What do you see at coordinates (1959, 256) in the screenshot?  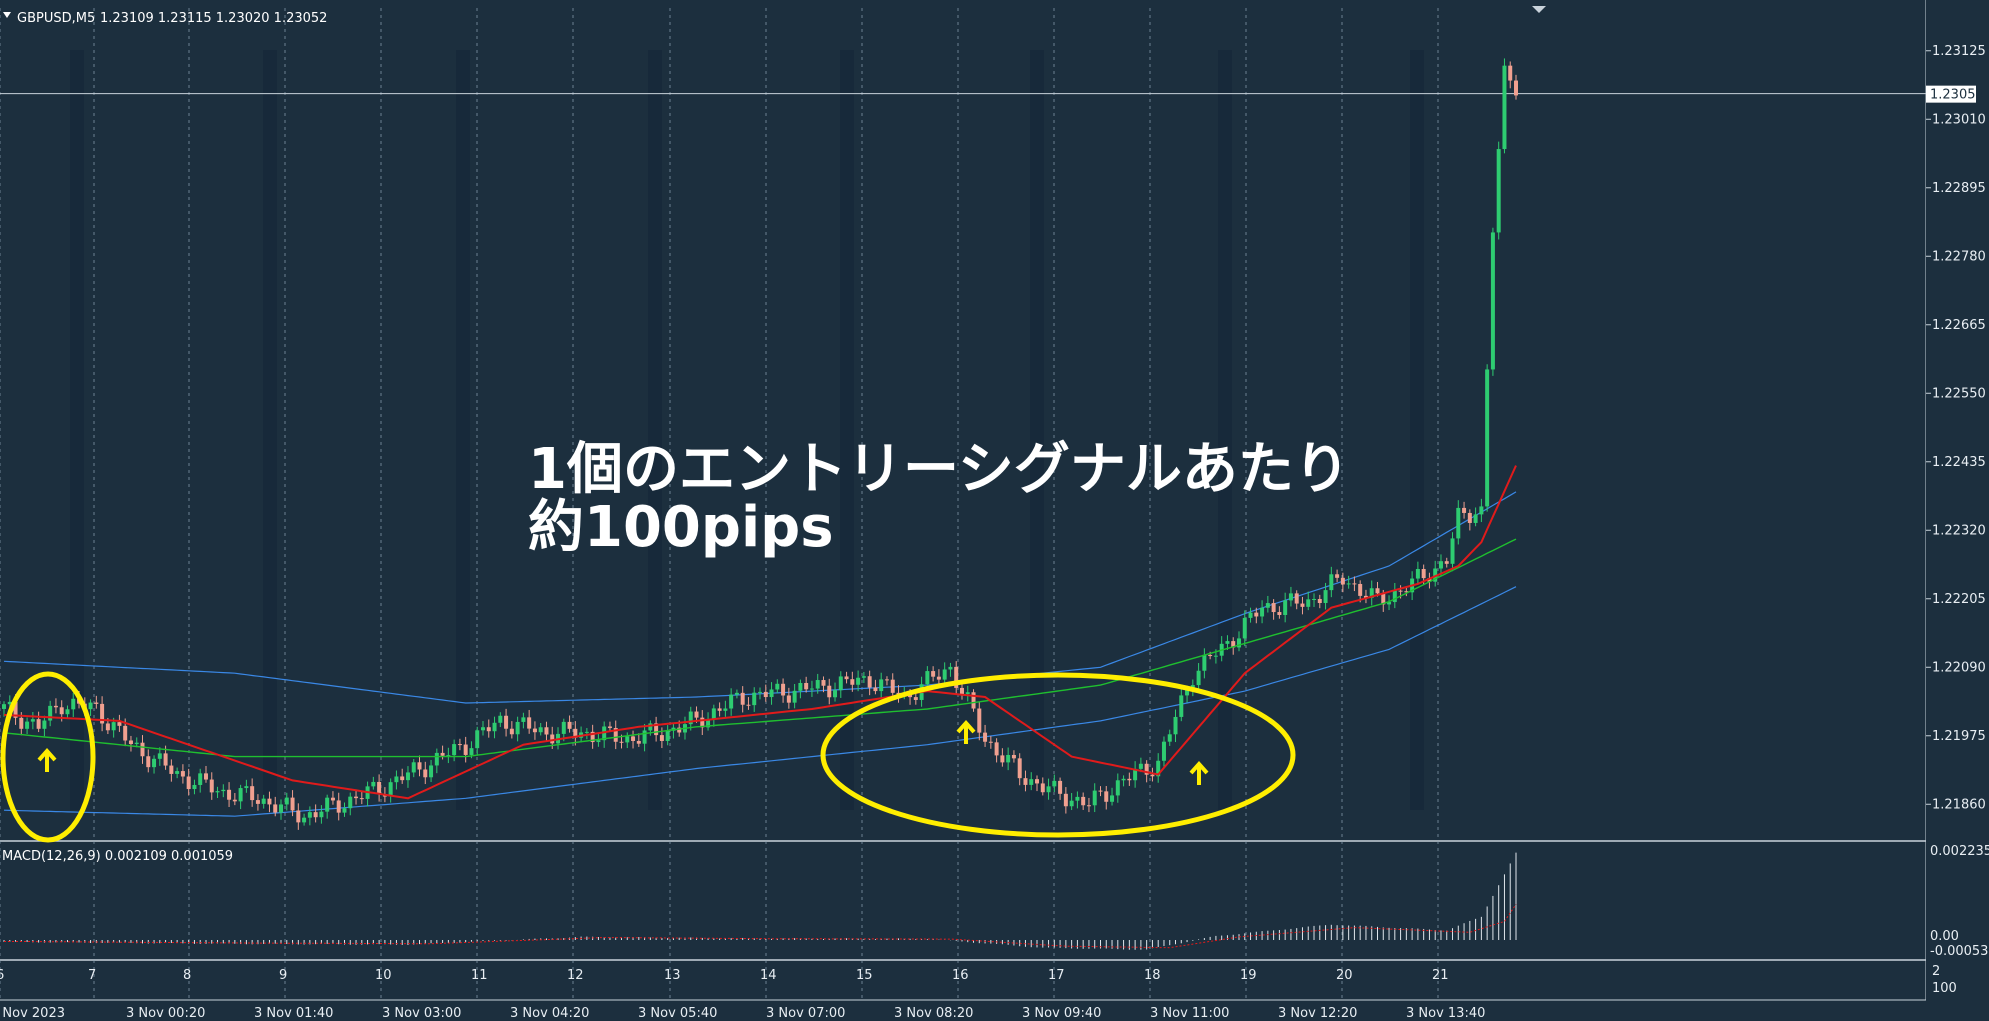 I see `price-tick-label: 1.22780` at bounding box center [1959, 256].